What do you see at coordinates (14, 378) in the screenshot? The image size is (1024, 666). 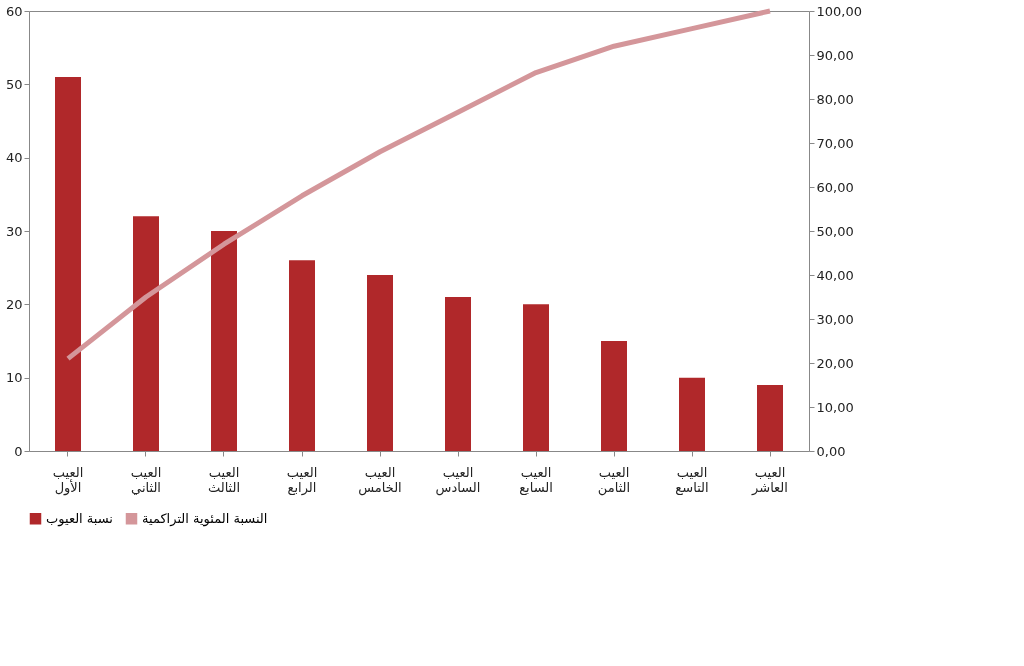 I see `y-tick-label: 10` at bounding box center [14, 378].